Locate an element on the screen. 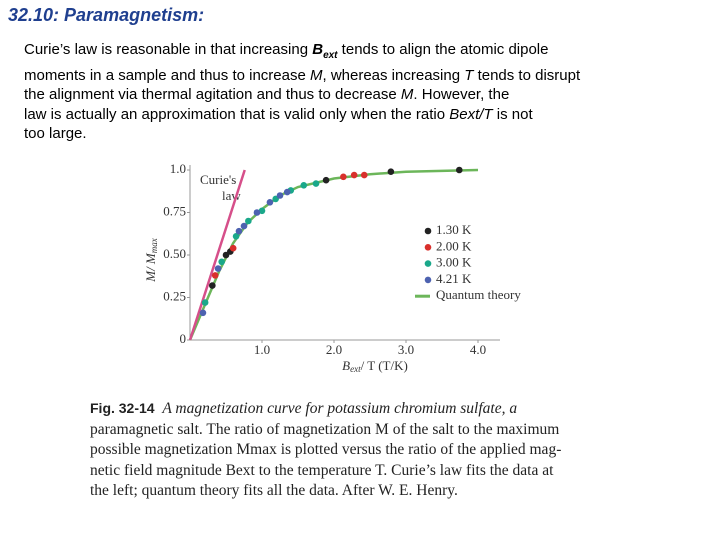 This screenshot has width=720, height=540. y-tick-label: 1.0 is located at coordinates (178, 168).